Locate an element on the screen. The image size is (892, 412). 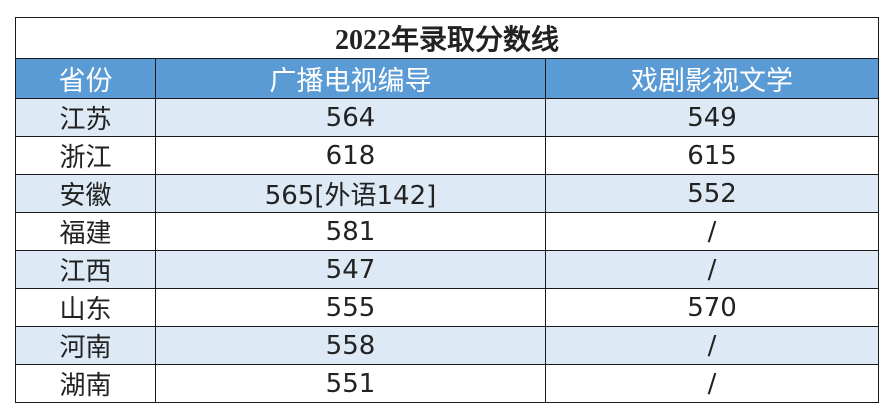
table-row: 安徽 565[外语142] 552 is located at coordinates (447, 193).